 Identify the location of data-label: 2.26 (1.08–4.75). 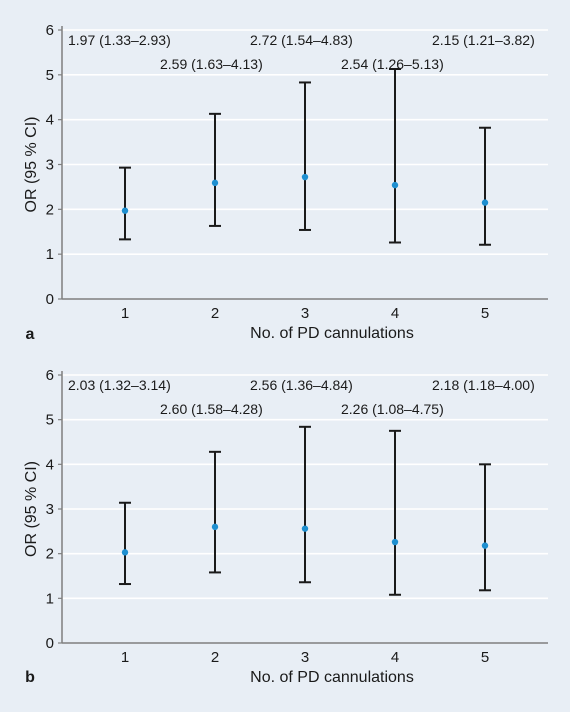
(392, 409).